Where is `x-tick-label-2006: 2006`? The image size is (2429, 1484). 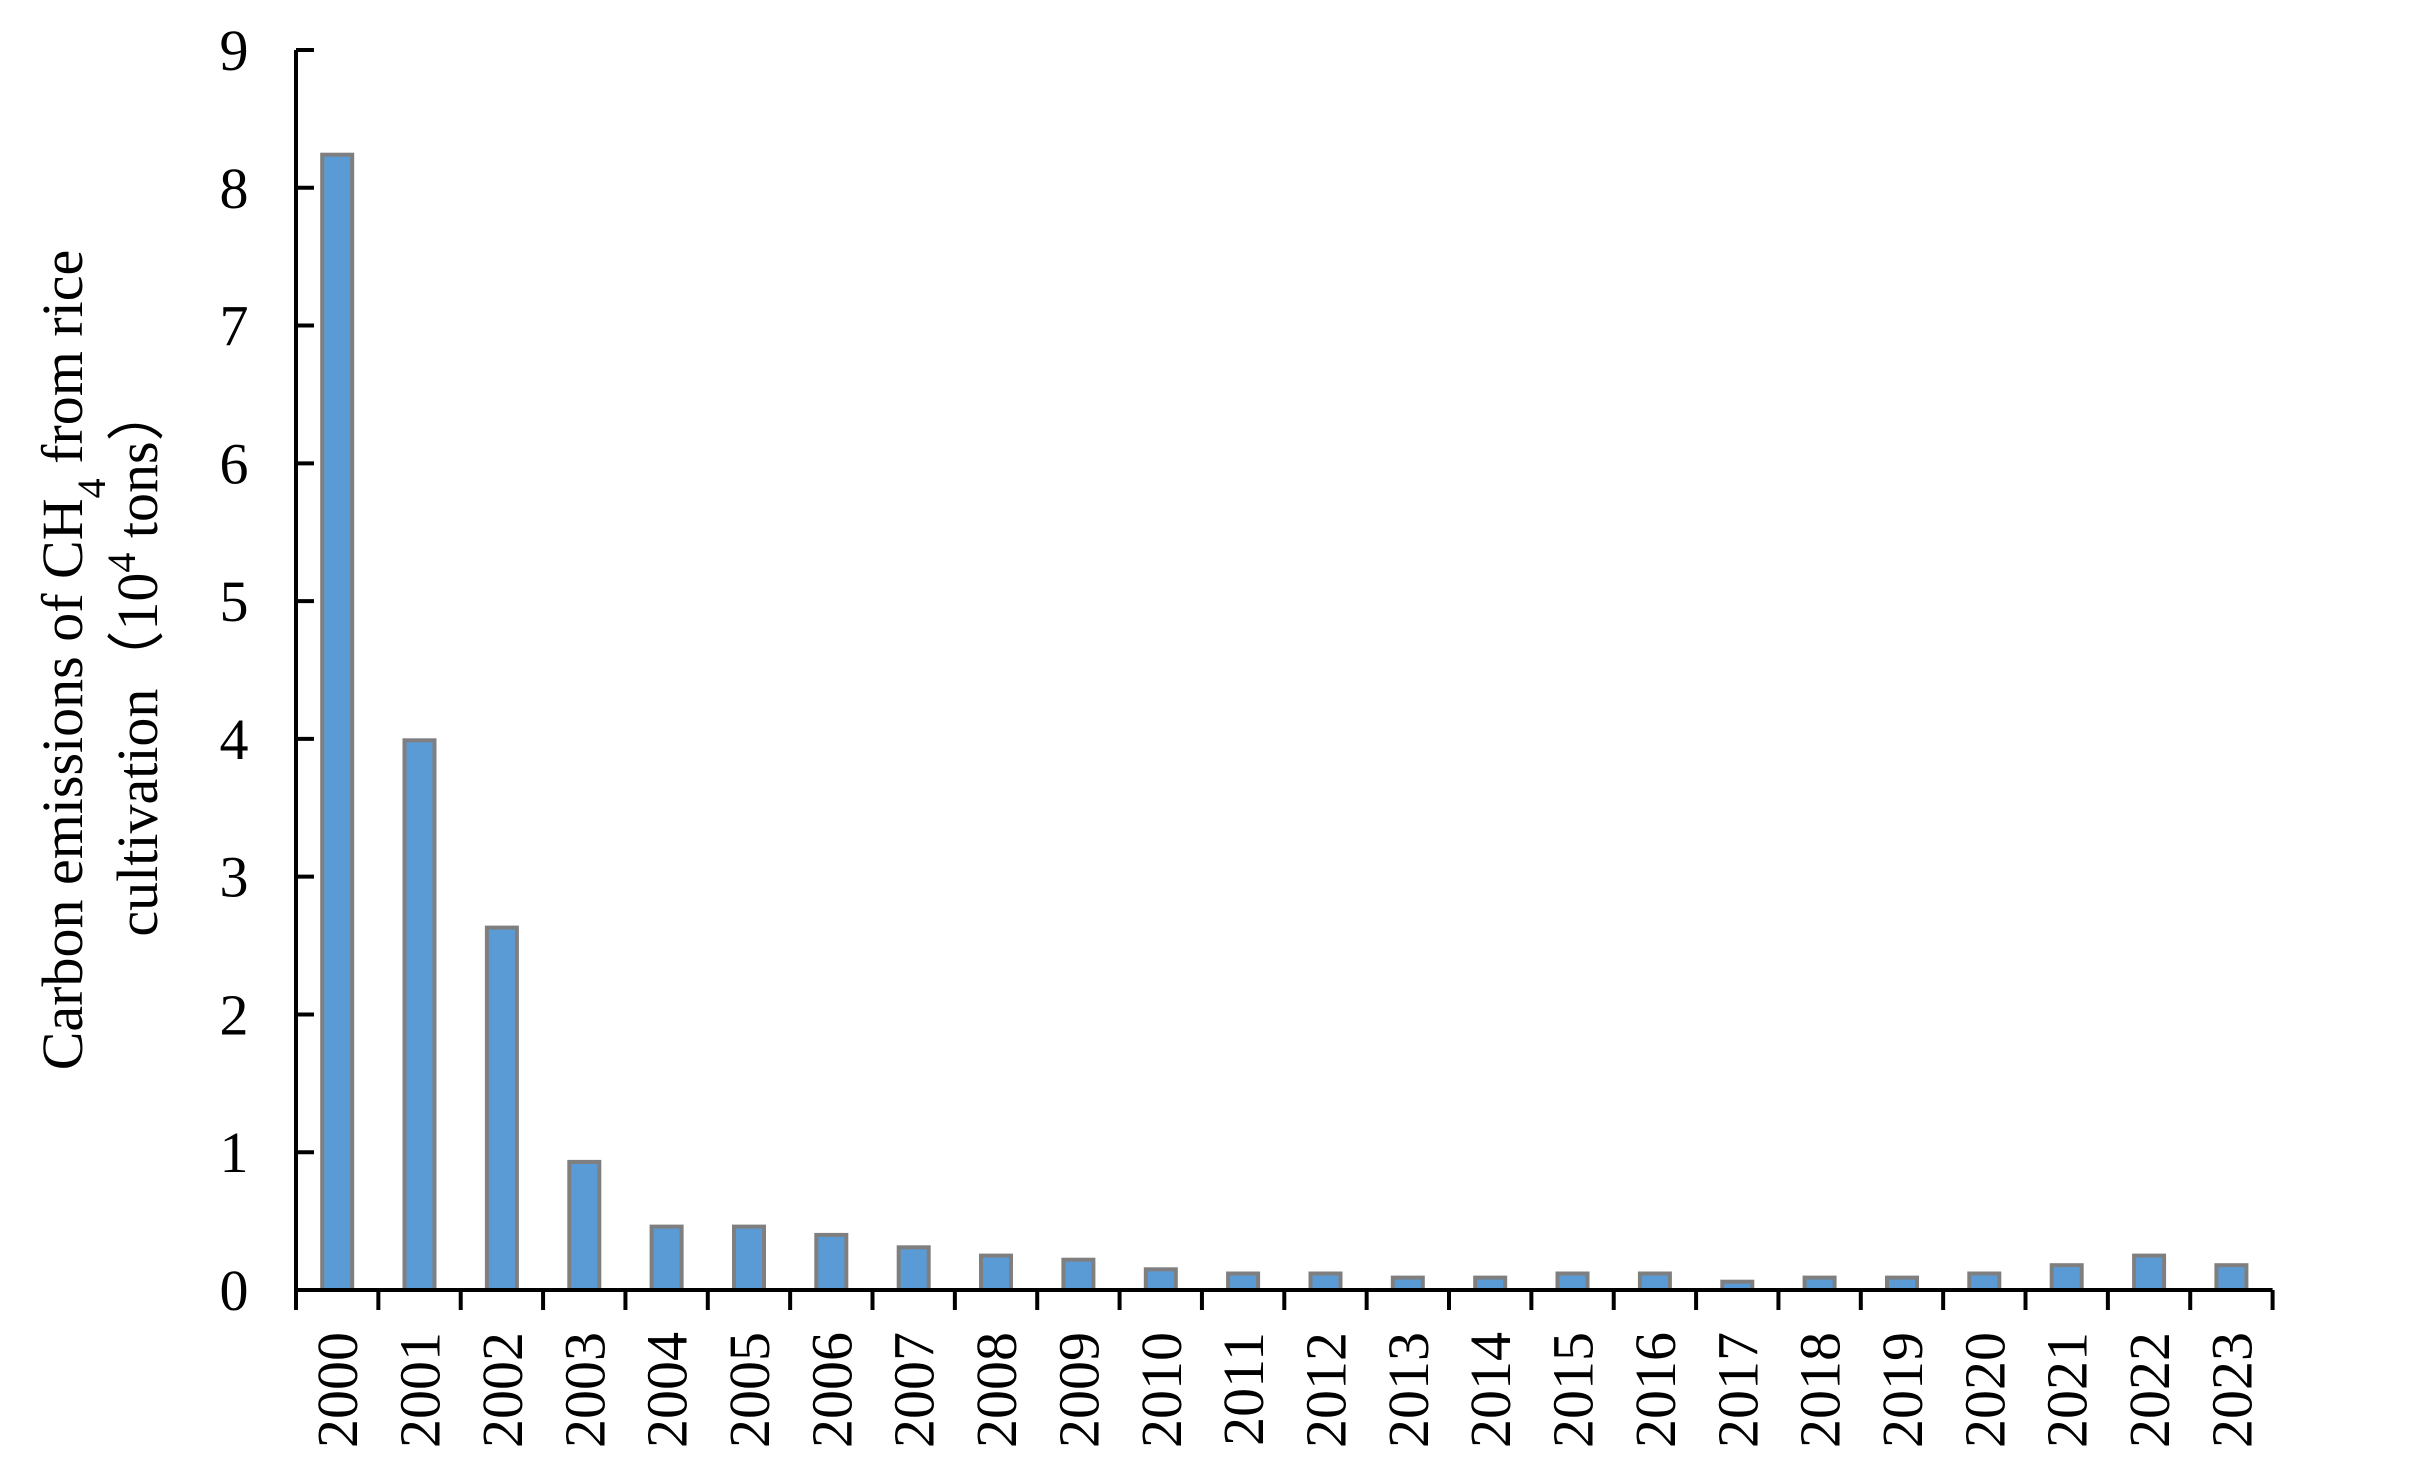 x-tick-label-2006: 2006 is located at coordinates (831, 1390).